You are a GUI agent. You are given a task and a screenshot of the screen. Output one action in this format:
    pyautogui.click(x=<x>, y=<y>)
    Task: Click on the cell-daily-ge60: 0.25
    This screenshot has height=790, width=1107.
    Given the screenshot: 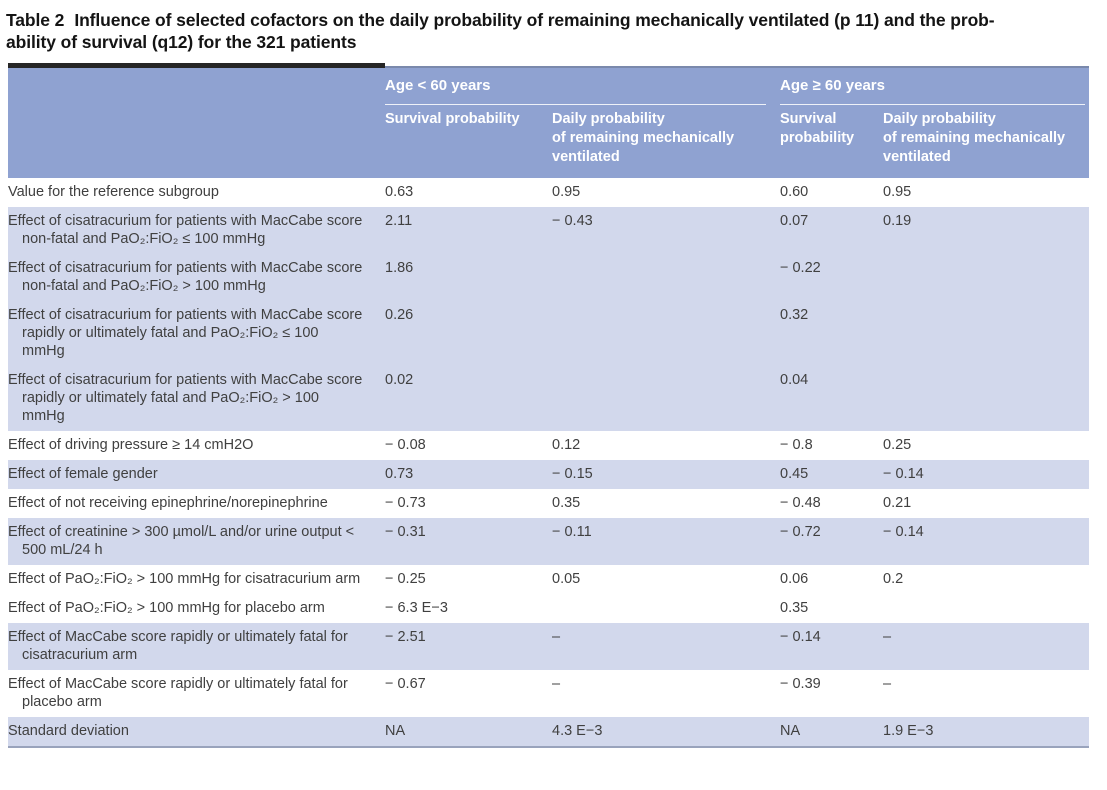 What is the action you would take?
    pyautogui.click(x=897, y=445)
    